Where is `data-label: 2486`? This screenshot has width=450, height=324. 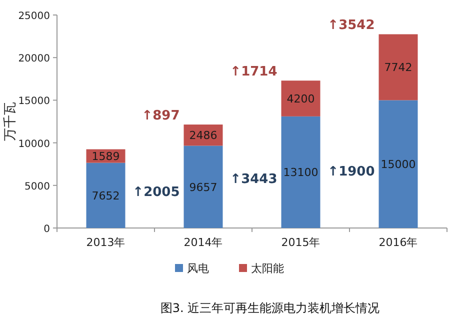 data-label: 2486 is located at coordinates (203, 135).